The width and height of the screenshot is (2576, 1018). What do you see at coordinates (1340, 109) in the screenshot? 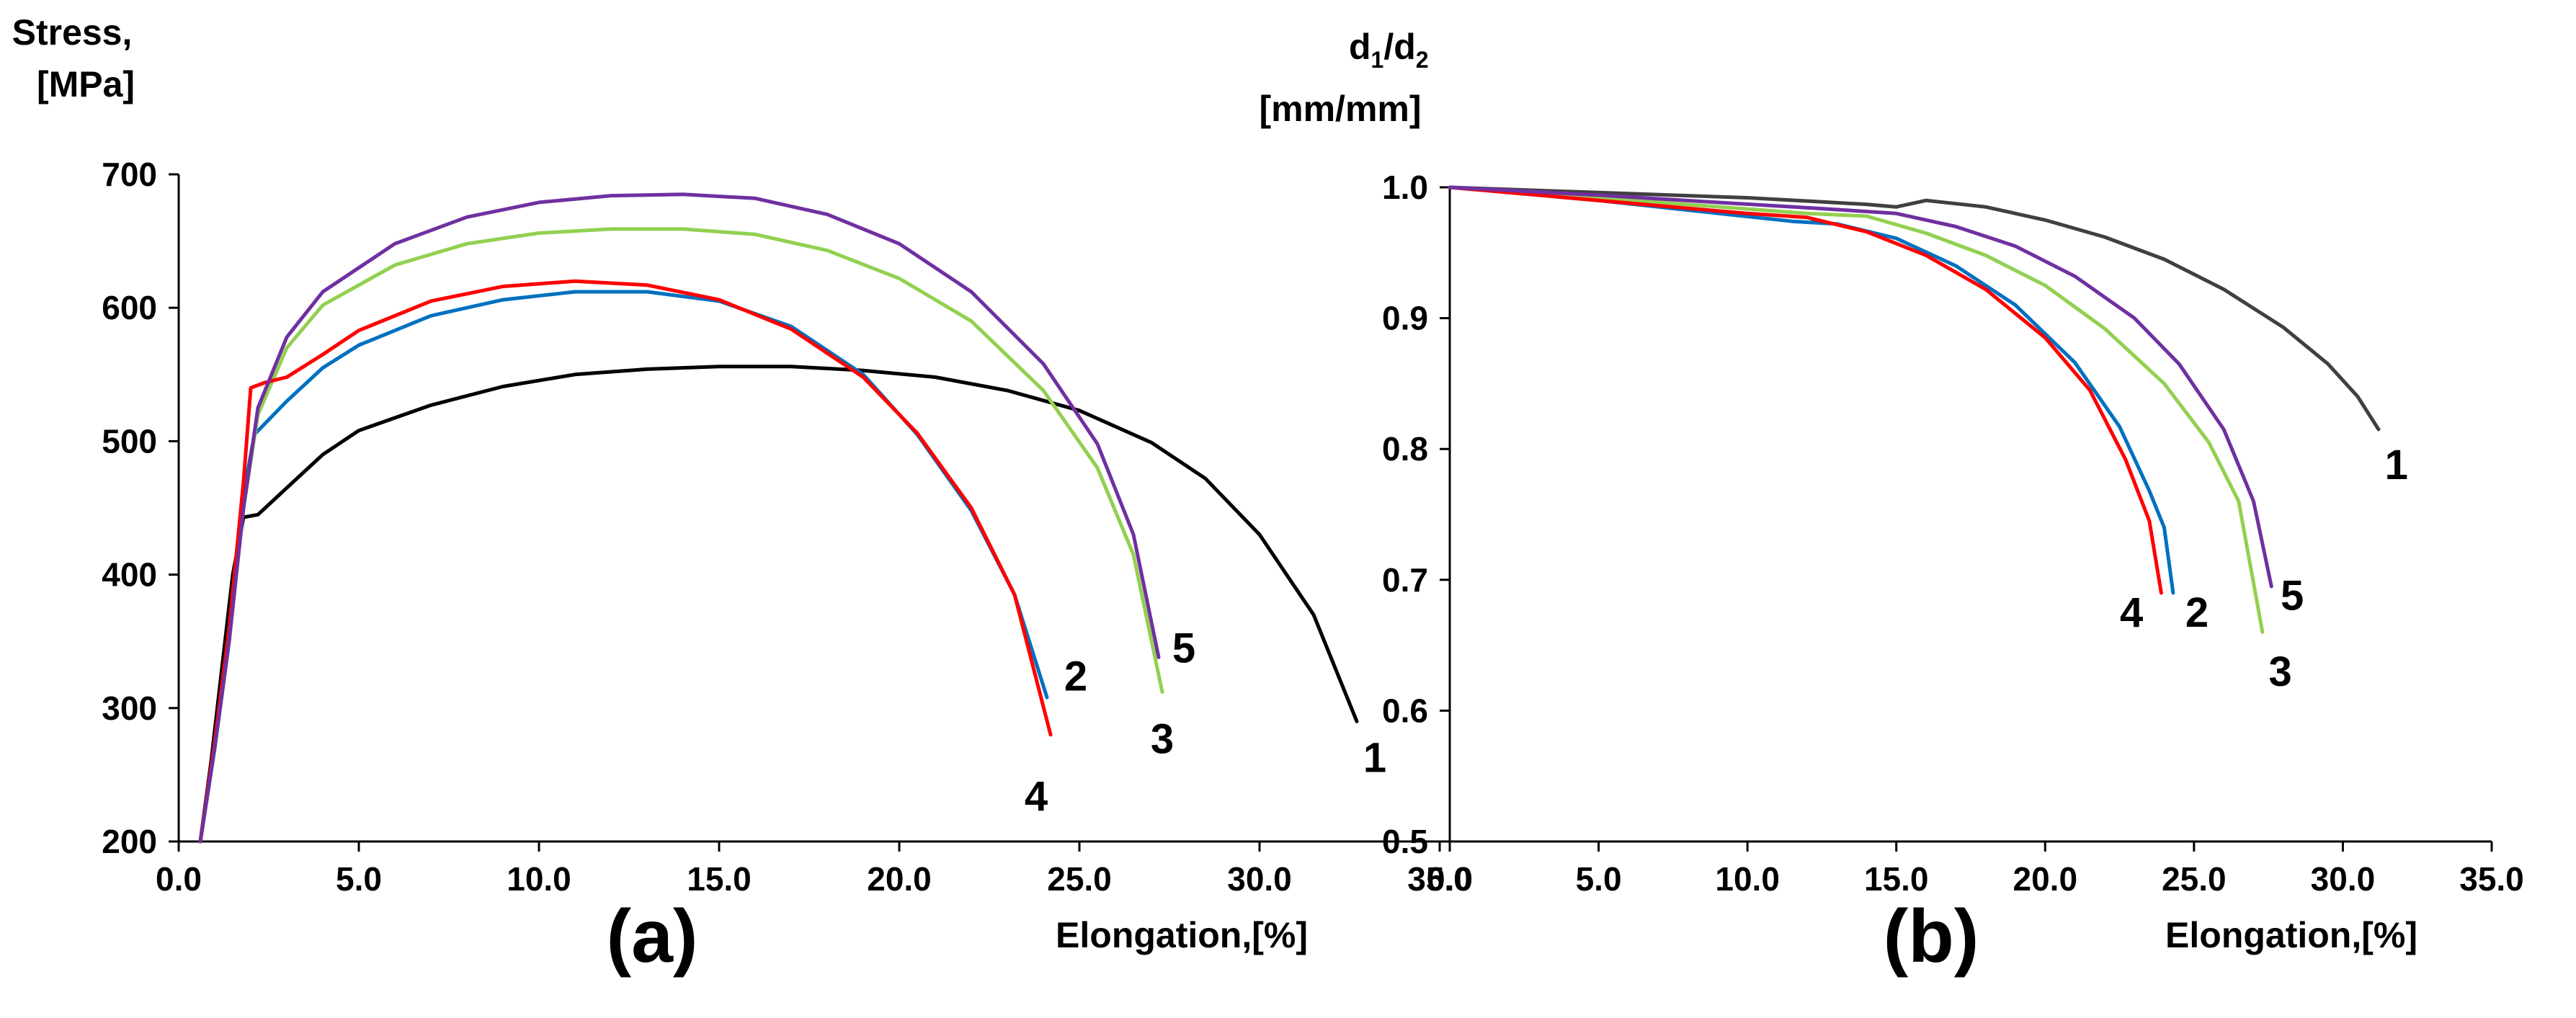
I see `y-axis-label-line2: [mm/mm]` at bounding box center [1340, 109].